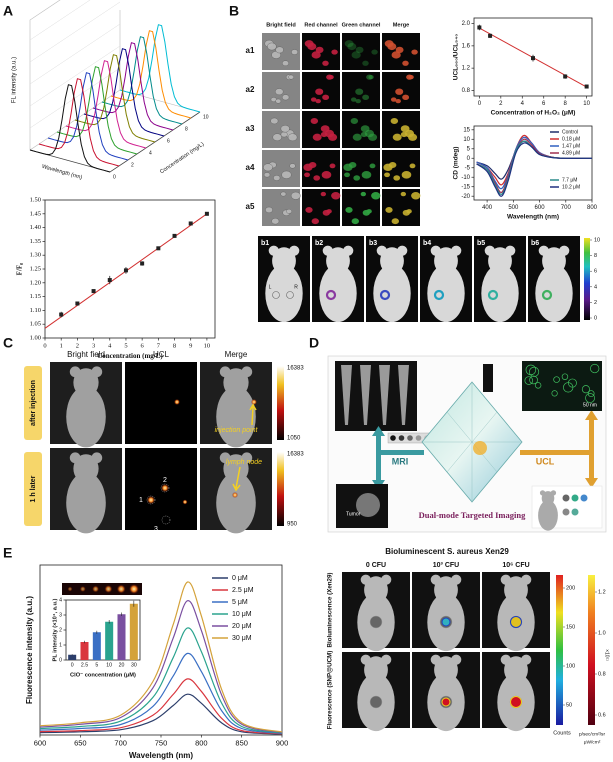  What do you see at coordinates (168, 141) in the screenshot?
I see `depth-tick-label: 6` at bounding box center [168, 141].